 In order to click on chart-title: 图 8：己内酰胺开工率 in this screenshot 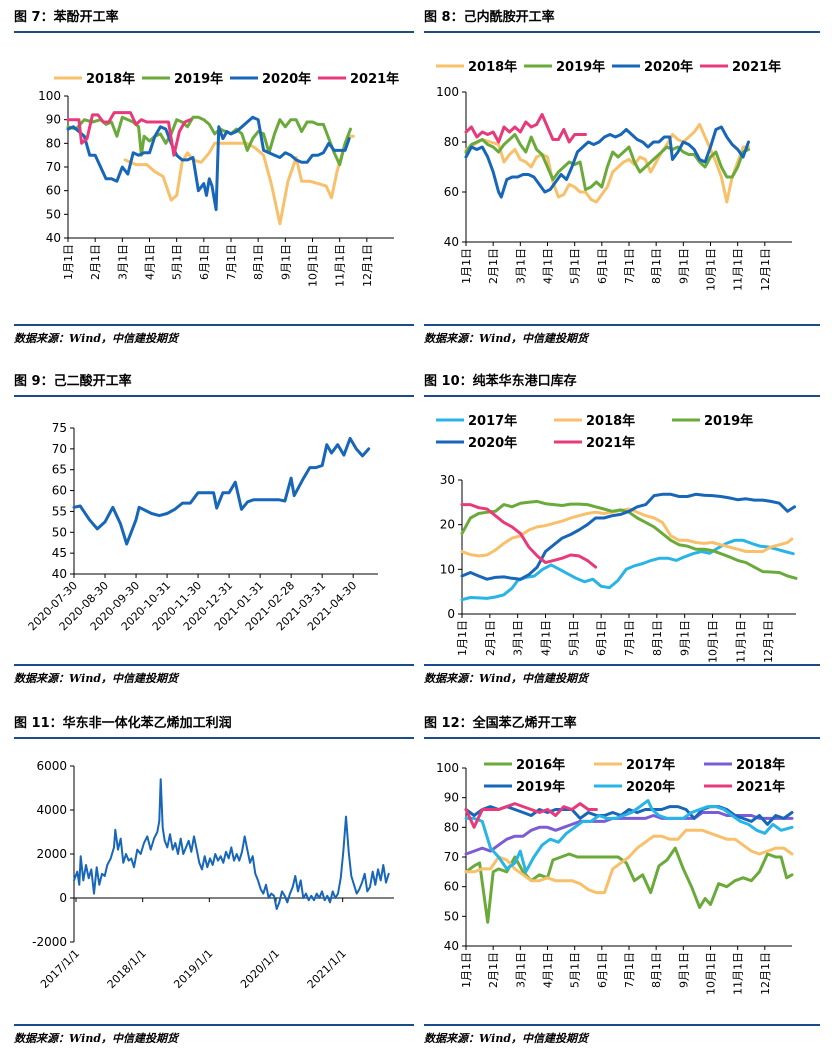, I will do `click(489, 17)`.